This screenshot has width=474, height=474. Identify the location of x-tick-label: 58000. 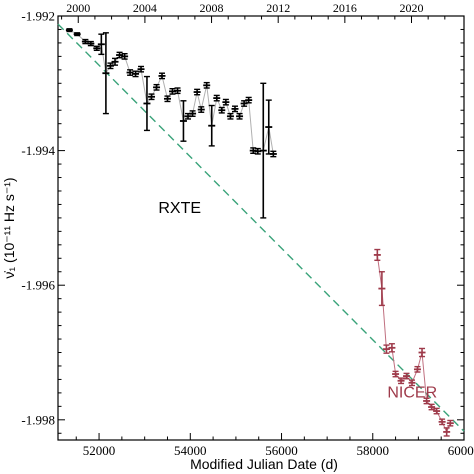
(373, 450).